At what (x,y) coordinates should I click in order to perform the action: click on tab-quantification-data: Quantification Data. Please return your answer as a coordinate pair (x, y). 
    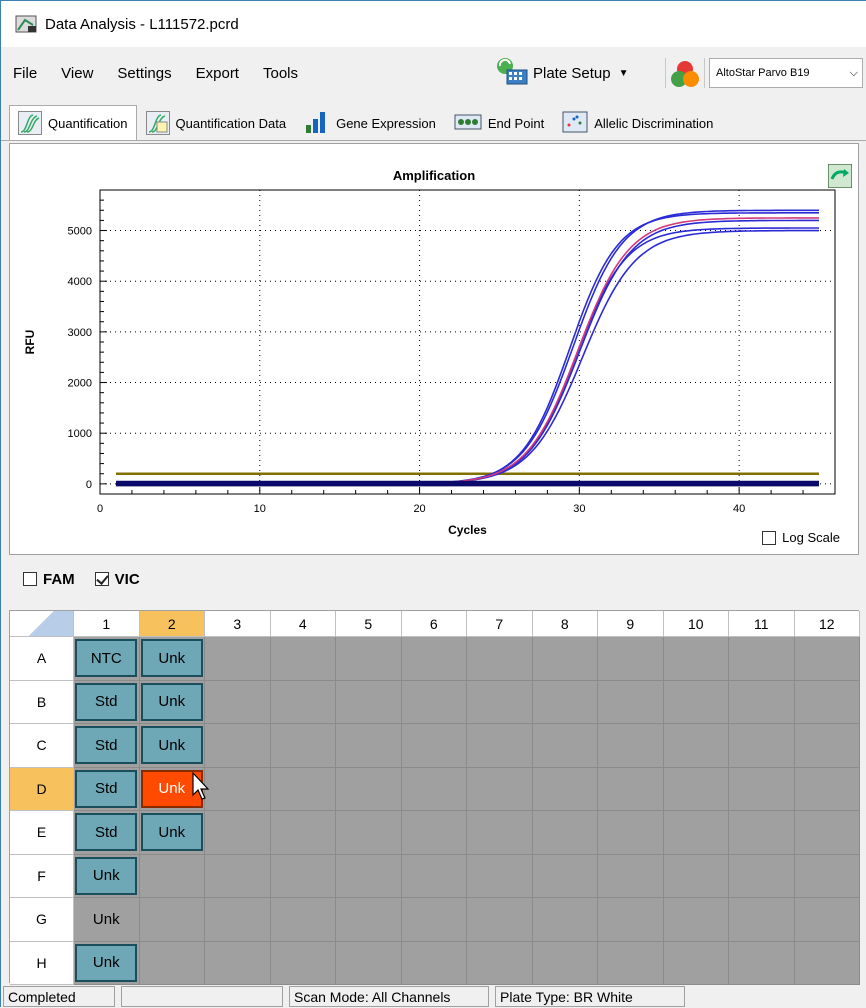
    Looking at the image, I should click on (216, 123).